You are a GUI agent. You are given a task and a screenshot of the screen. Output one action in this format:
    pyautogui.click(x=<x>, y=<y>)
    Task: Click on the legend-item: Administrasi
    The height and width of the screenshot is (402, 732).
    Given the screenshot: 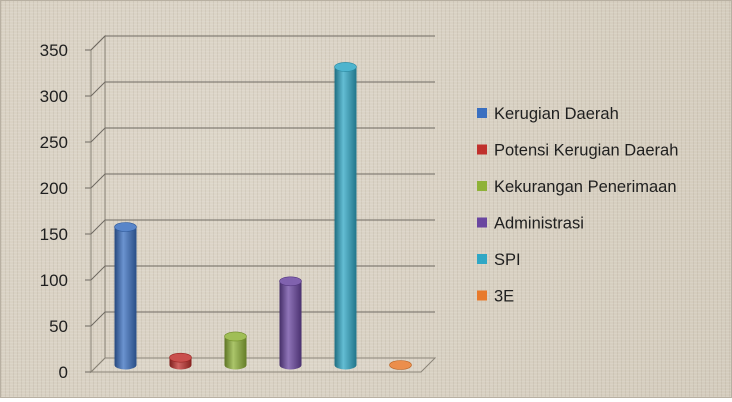 What is the action you would take?
    pyautogui.click(x=530, y=224)
    